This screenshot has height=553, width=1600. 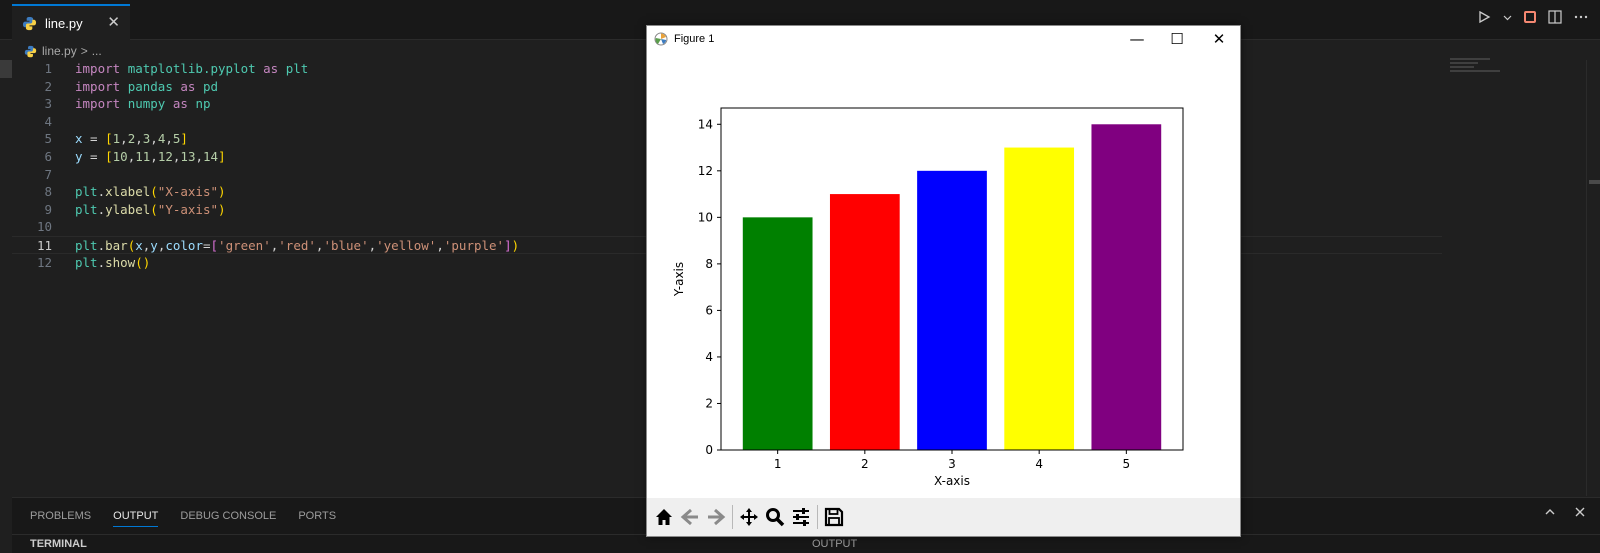 I want to click on line-number: 10, so click(x=44, y=227).